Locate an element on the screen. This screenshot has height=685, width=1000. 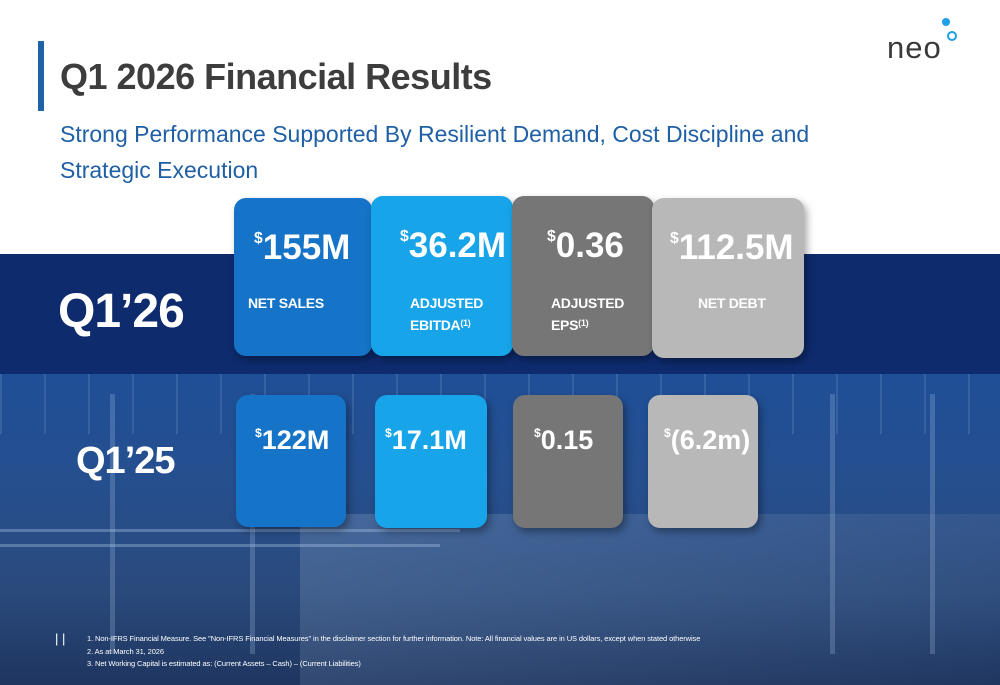
q125-row-label: Q1’25 is located at coordinates (126, 461).